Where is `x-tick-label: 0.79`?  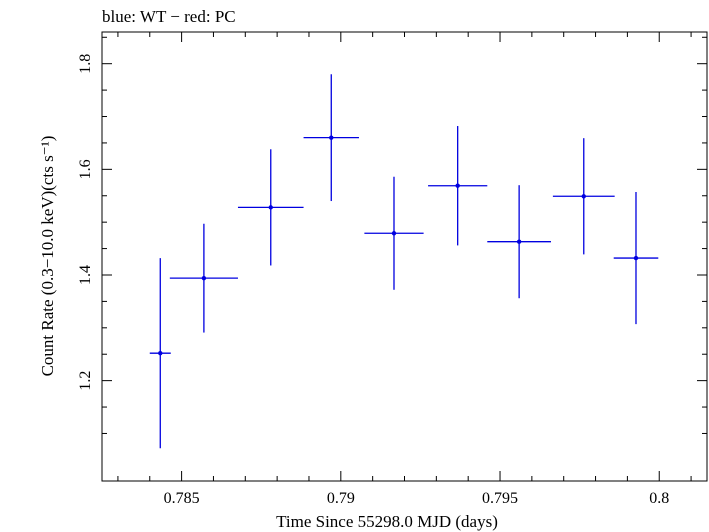
x-tick-label: 0.79 is located at coordinates (341, 498).